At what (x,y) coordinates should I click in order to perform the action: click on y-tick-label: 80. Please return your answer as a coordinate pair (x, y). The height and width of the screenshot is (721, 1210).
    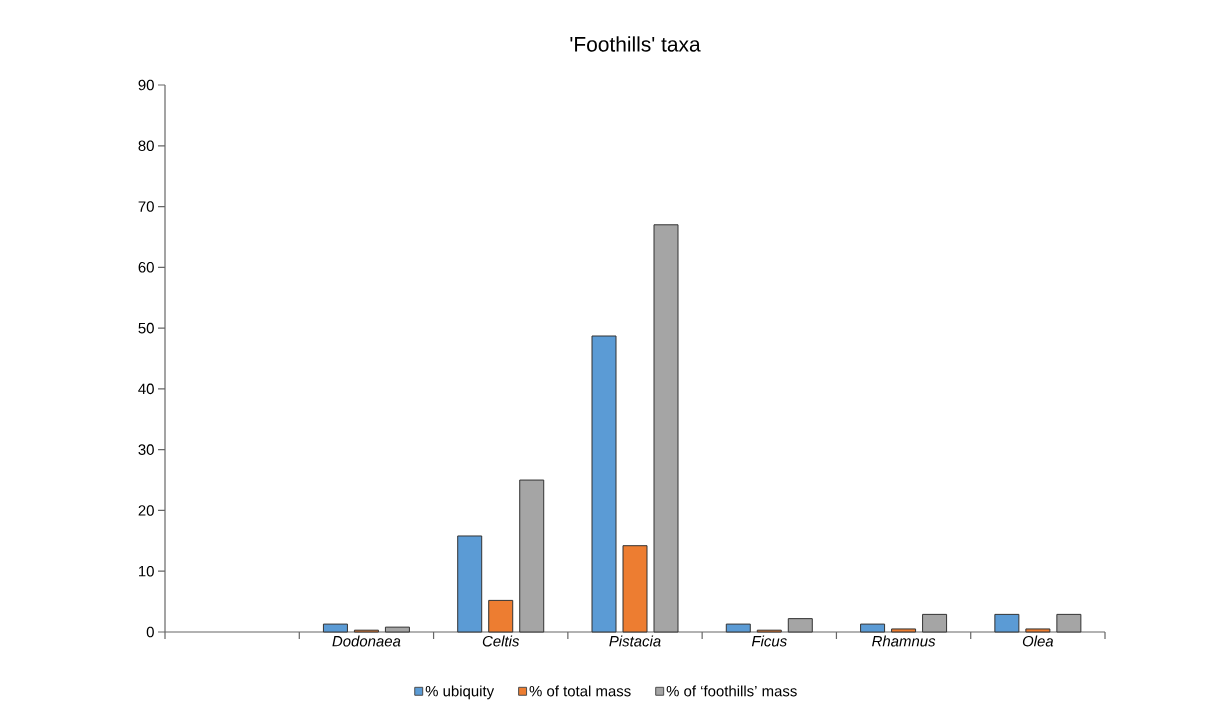
    Looking at the image, I should click on (146, 146).